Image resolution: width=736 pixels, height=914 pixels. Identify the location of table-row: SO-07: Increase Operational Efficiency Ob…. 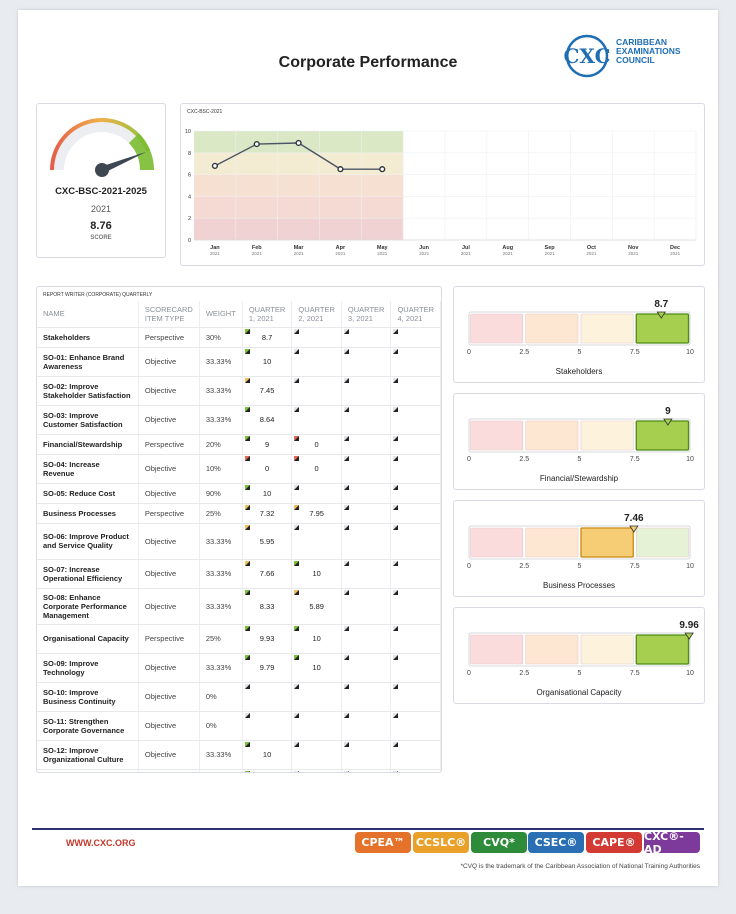
(239, 574).